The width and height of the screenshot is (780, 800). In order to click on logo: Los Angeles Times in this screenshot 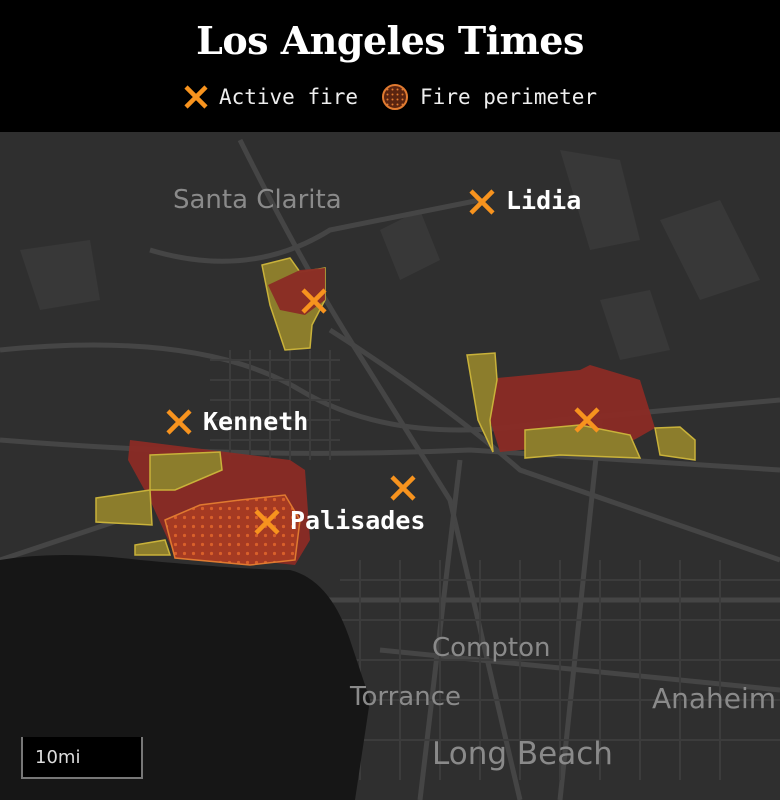, I will do `click(390, 40)`.